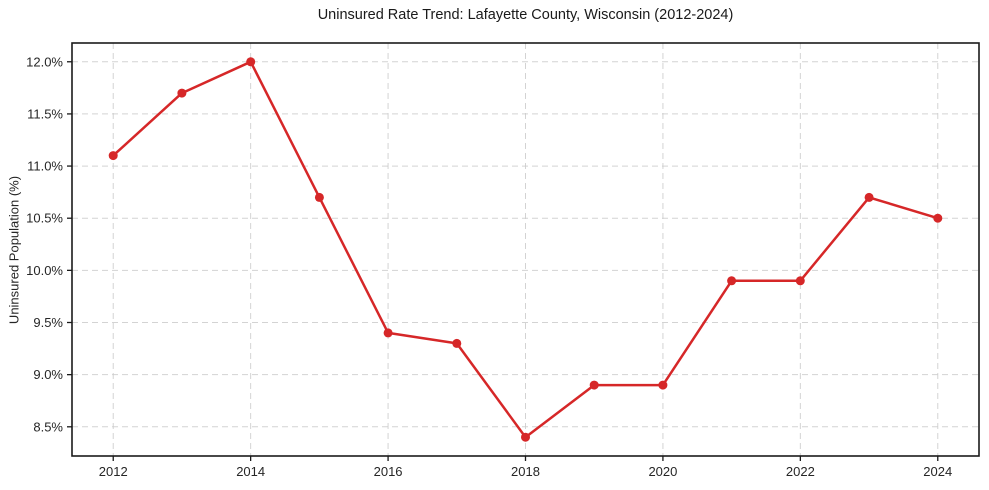  I want to click on y-tick-label: 9.5%, so click(48, 322).